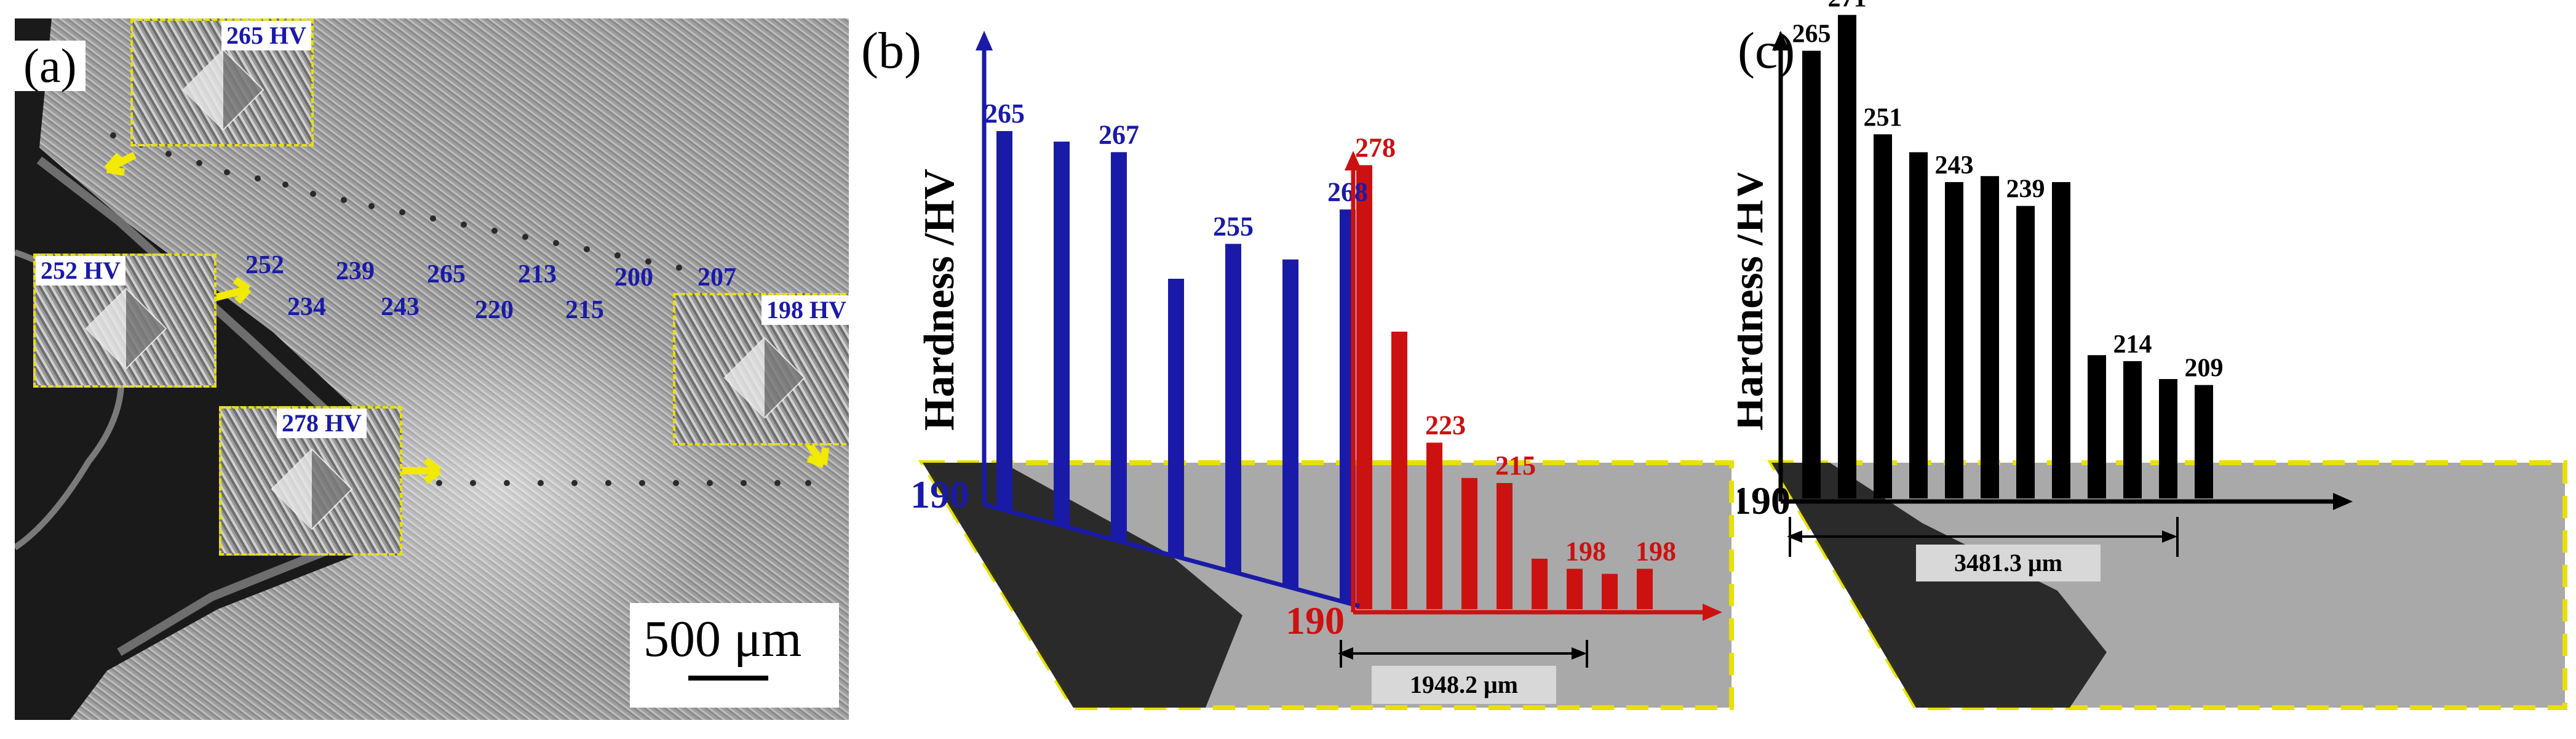 The width and height of the screenshot is (2576, 739). I want to click on inset-252: 252 HV, so click(125, 321).